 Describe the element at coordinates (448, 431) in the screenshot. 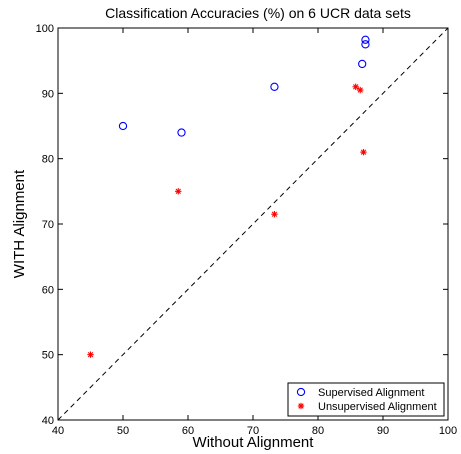

I see `x-tick-label: 100` at that location.